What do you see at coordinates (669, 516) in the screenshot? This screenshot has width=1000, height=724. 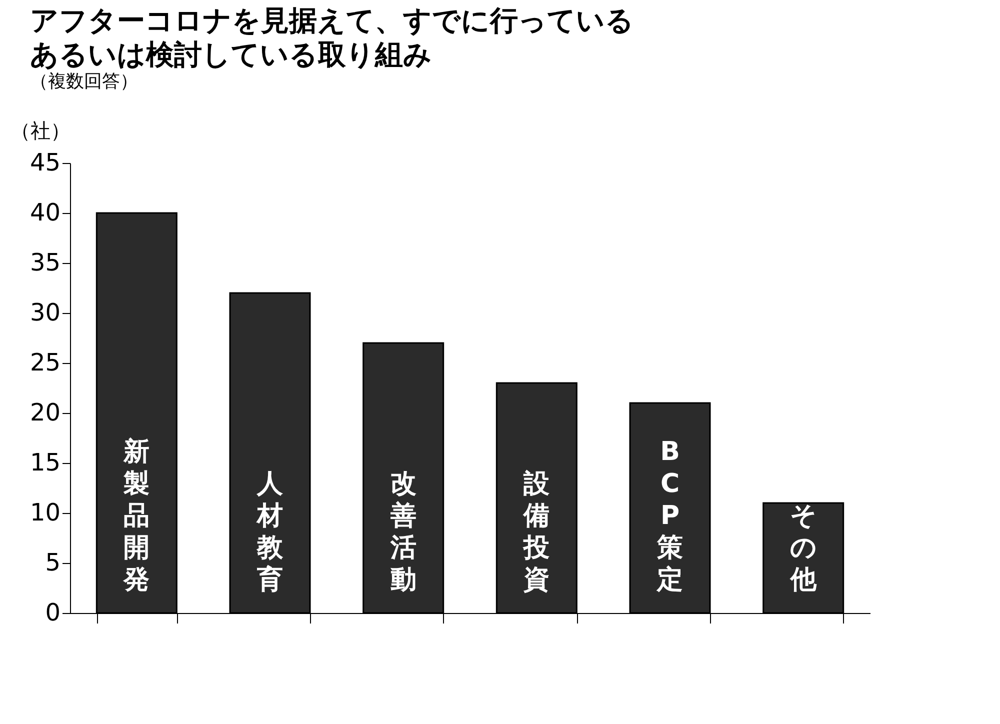 I see `x-tick-label: BCP策定` at bounding box center [669, 516].